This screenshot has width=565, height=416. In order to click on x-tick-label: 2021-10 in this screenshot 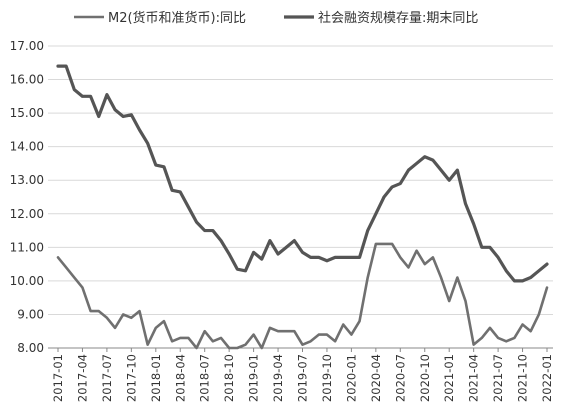, I will do `click(523, 378)`.